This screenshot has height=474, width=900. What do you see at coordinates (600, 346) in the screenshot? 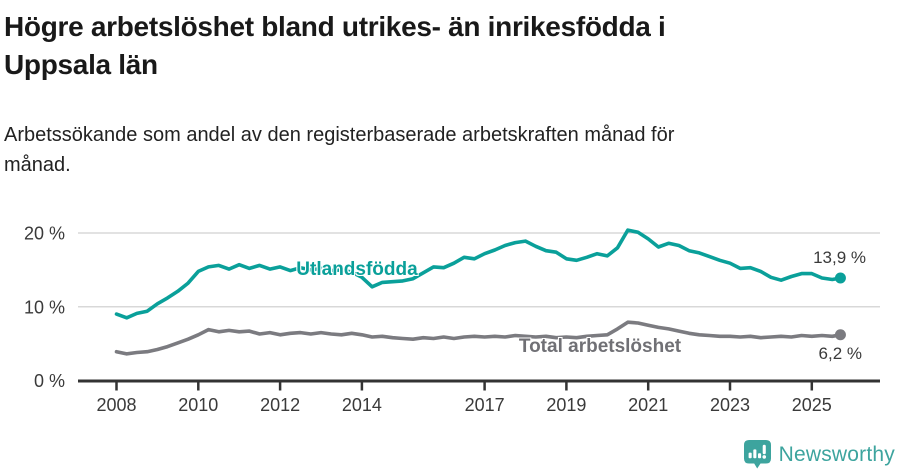
I see `series-label-total-arbetsloshet: Total arbetslöshet` at bounding box center [600, 346].